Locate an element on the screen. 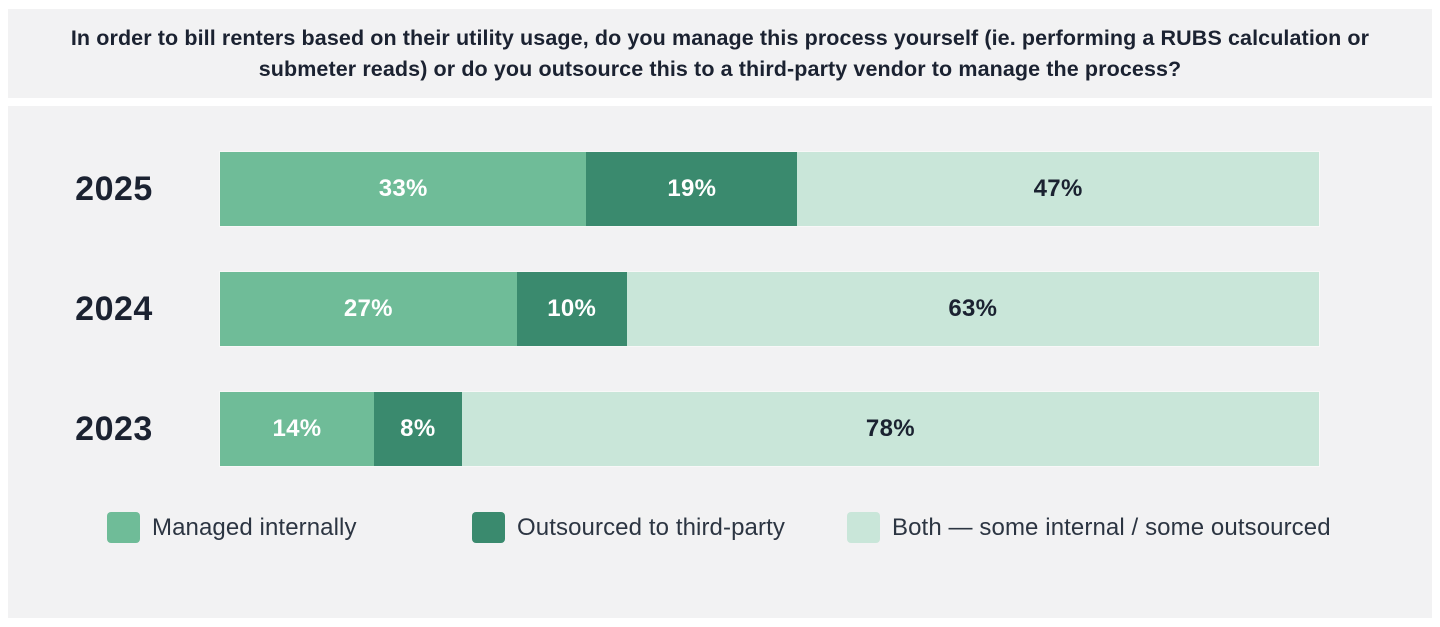  legend-swatch-both-icon is located at coordinates (863, 527).